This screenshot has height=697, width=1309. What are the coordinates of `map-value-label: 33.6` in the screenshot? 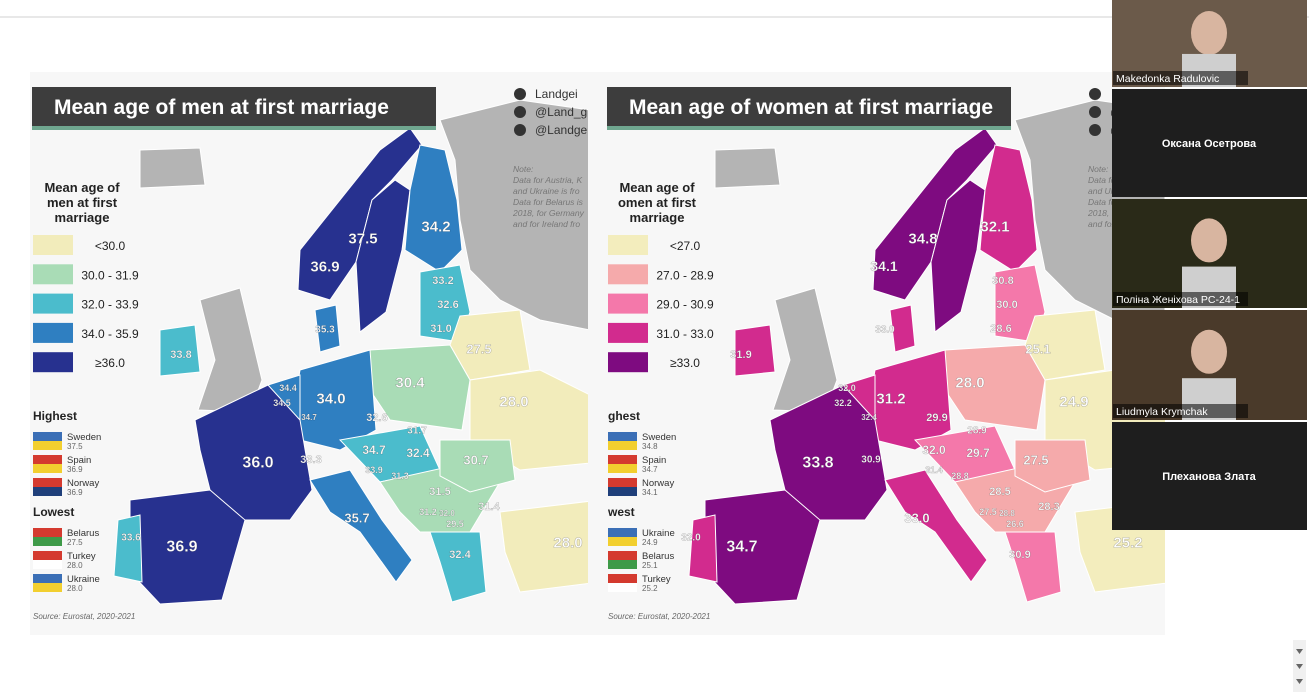 It's located at (131, 538).